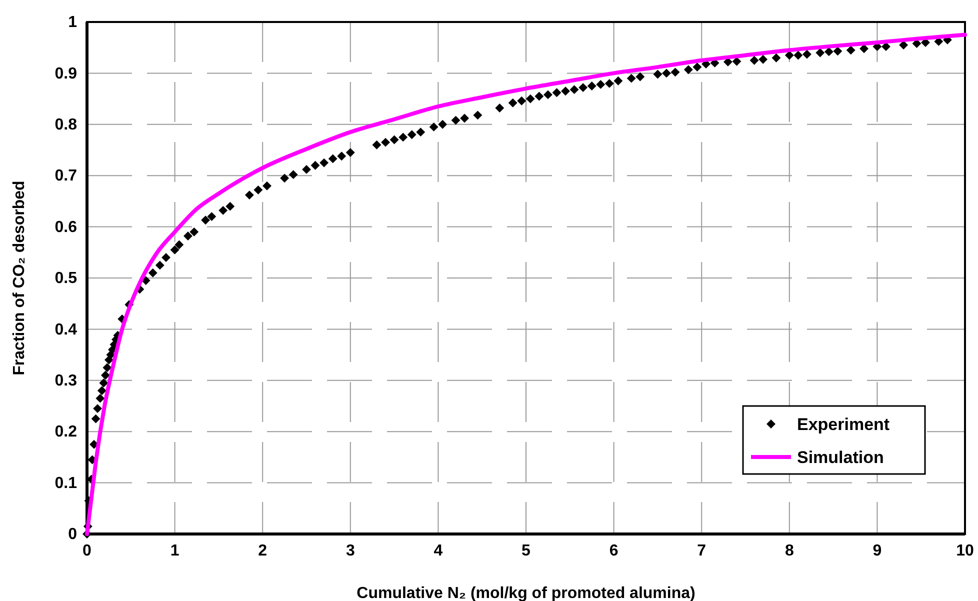 Image resolution: width=978 pixels, height=601 pixels. What do you see at coordinates (66, 432) in the screenshot?
I see `y-tick-label: 0.2` at bounding box center [66, 432].